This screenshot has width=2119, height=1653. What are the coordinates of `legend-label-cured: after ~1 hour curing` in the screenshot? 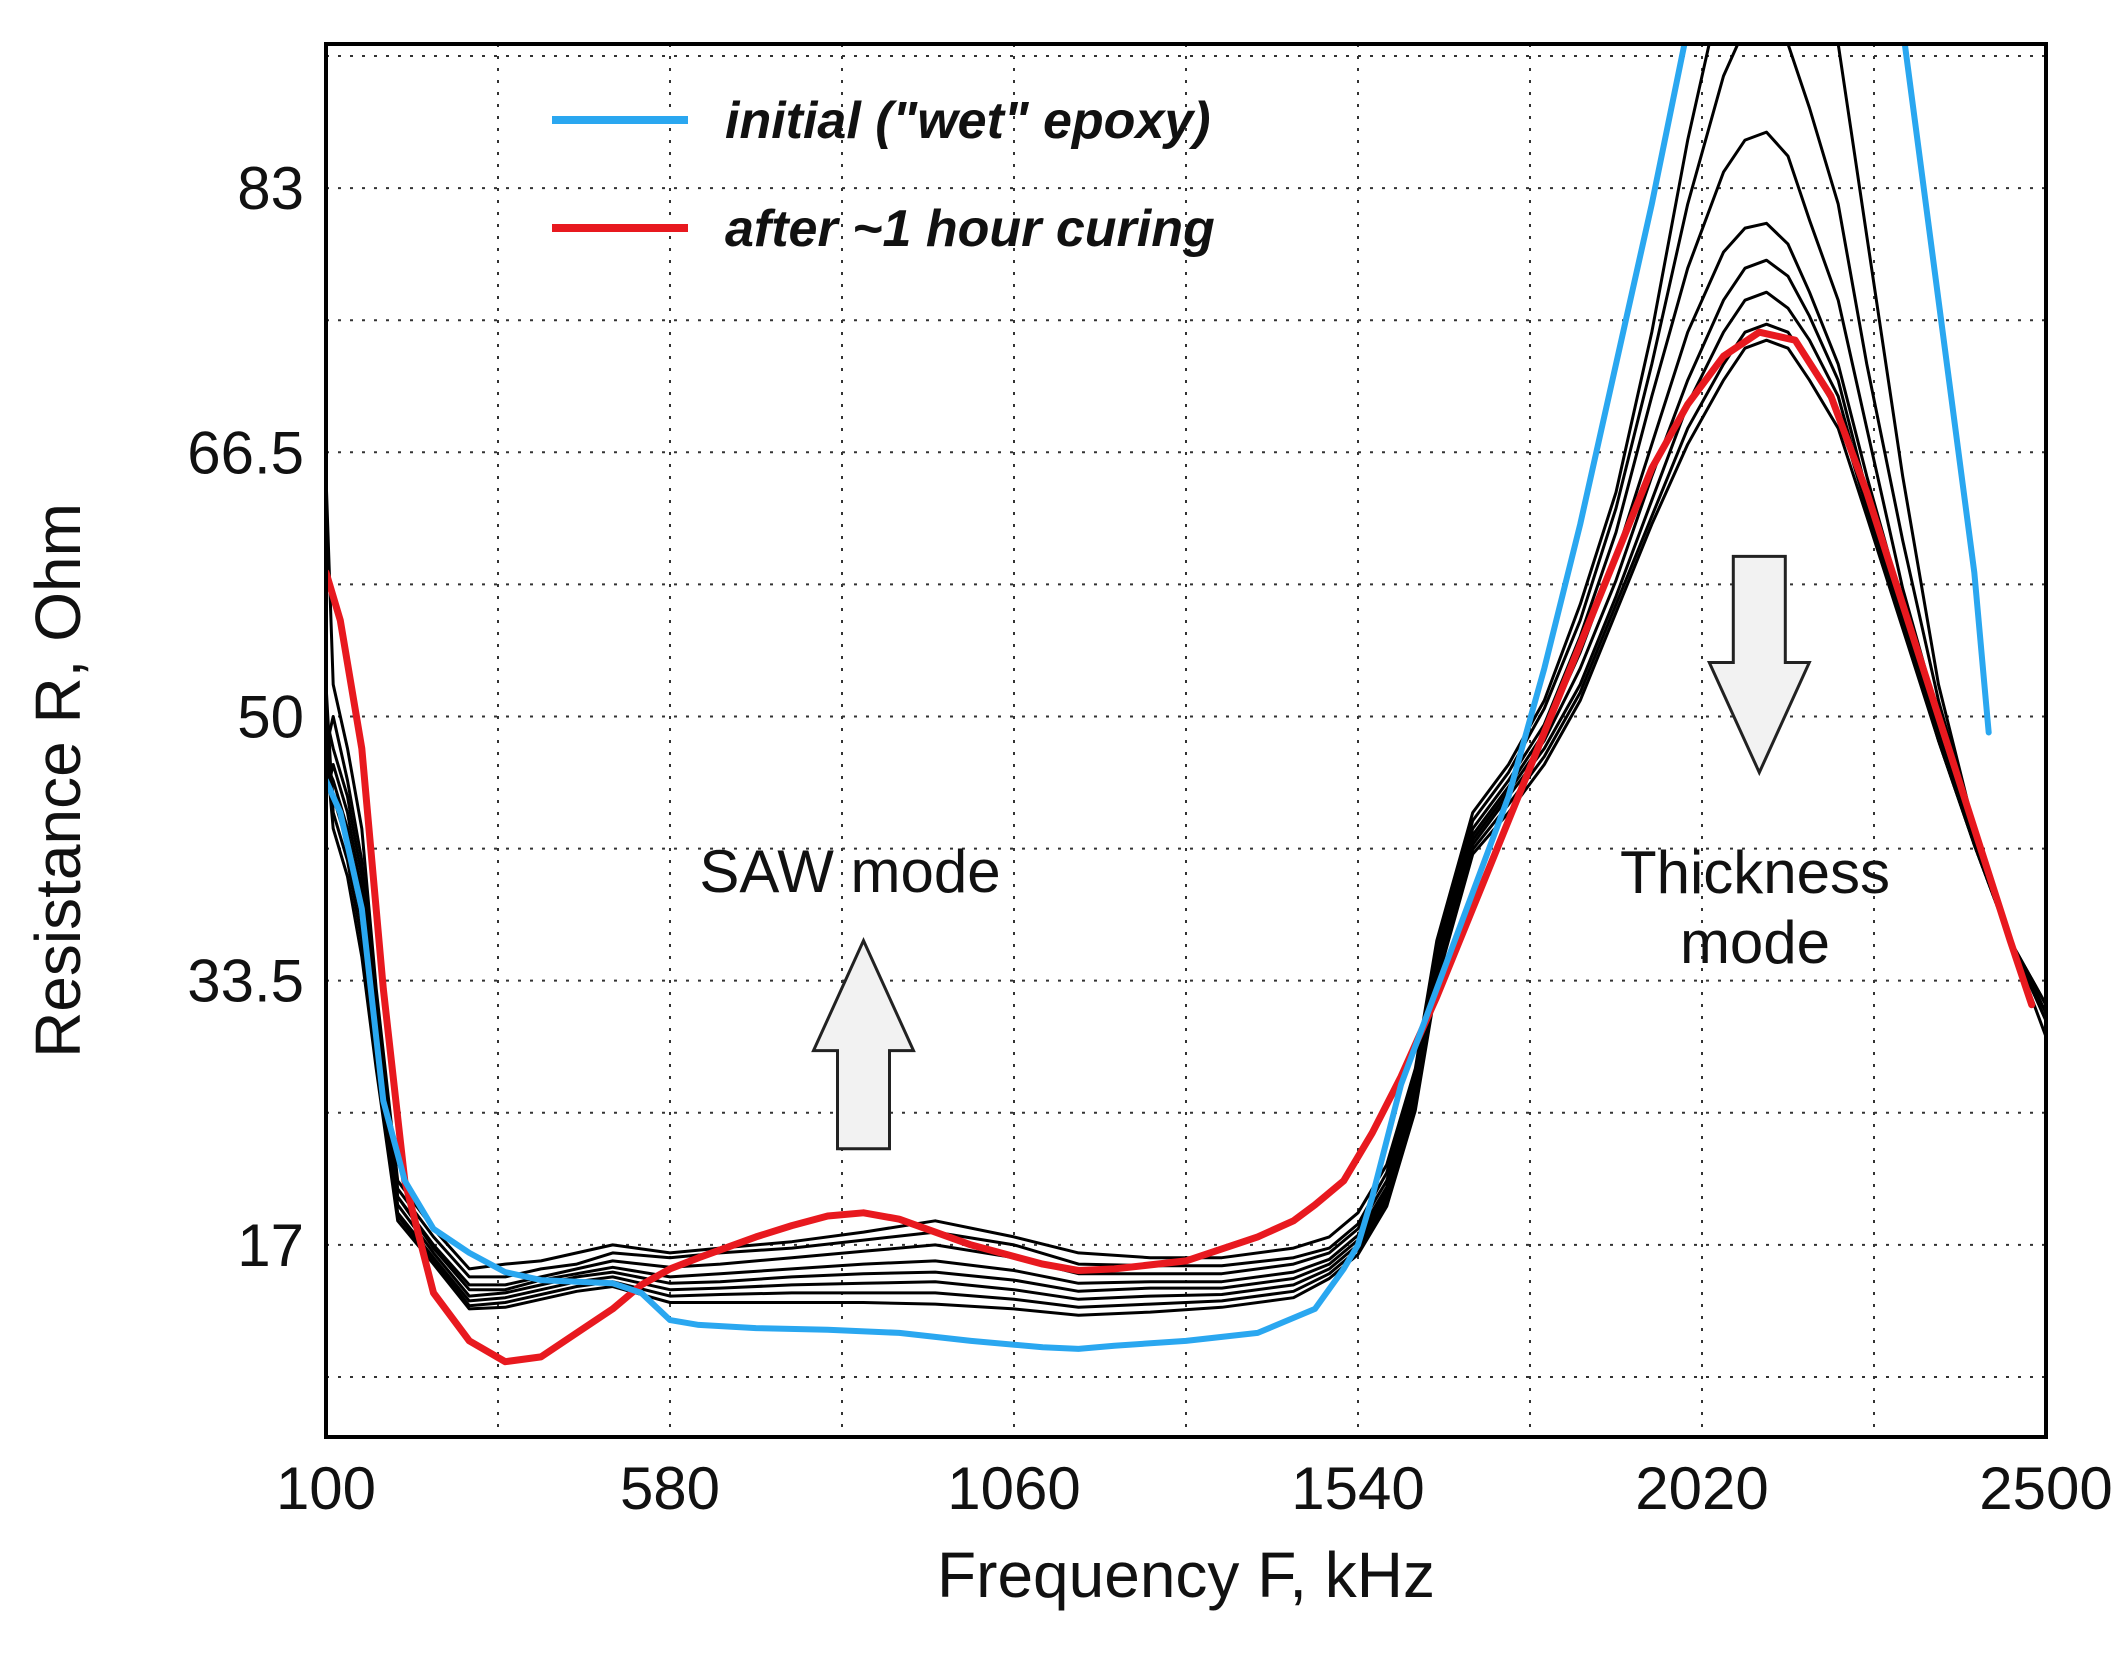 It's located at (970, 229).